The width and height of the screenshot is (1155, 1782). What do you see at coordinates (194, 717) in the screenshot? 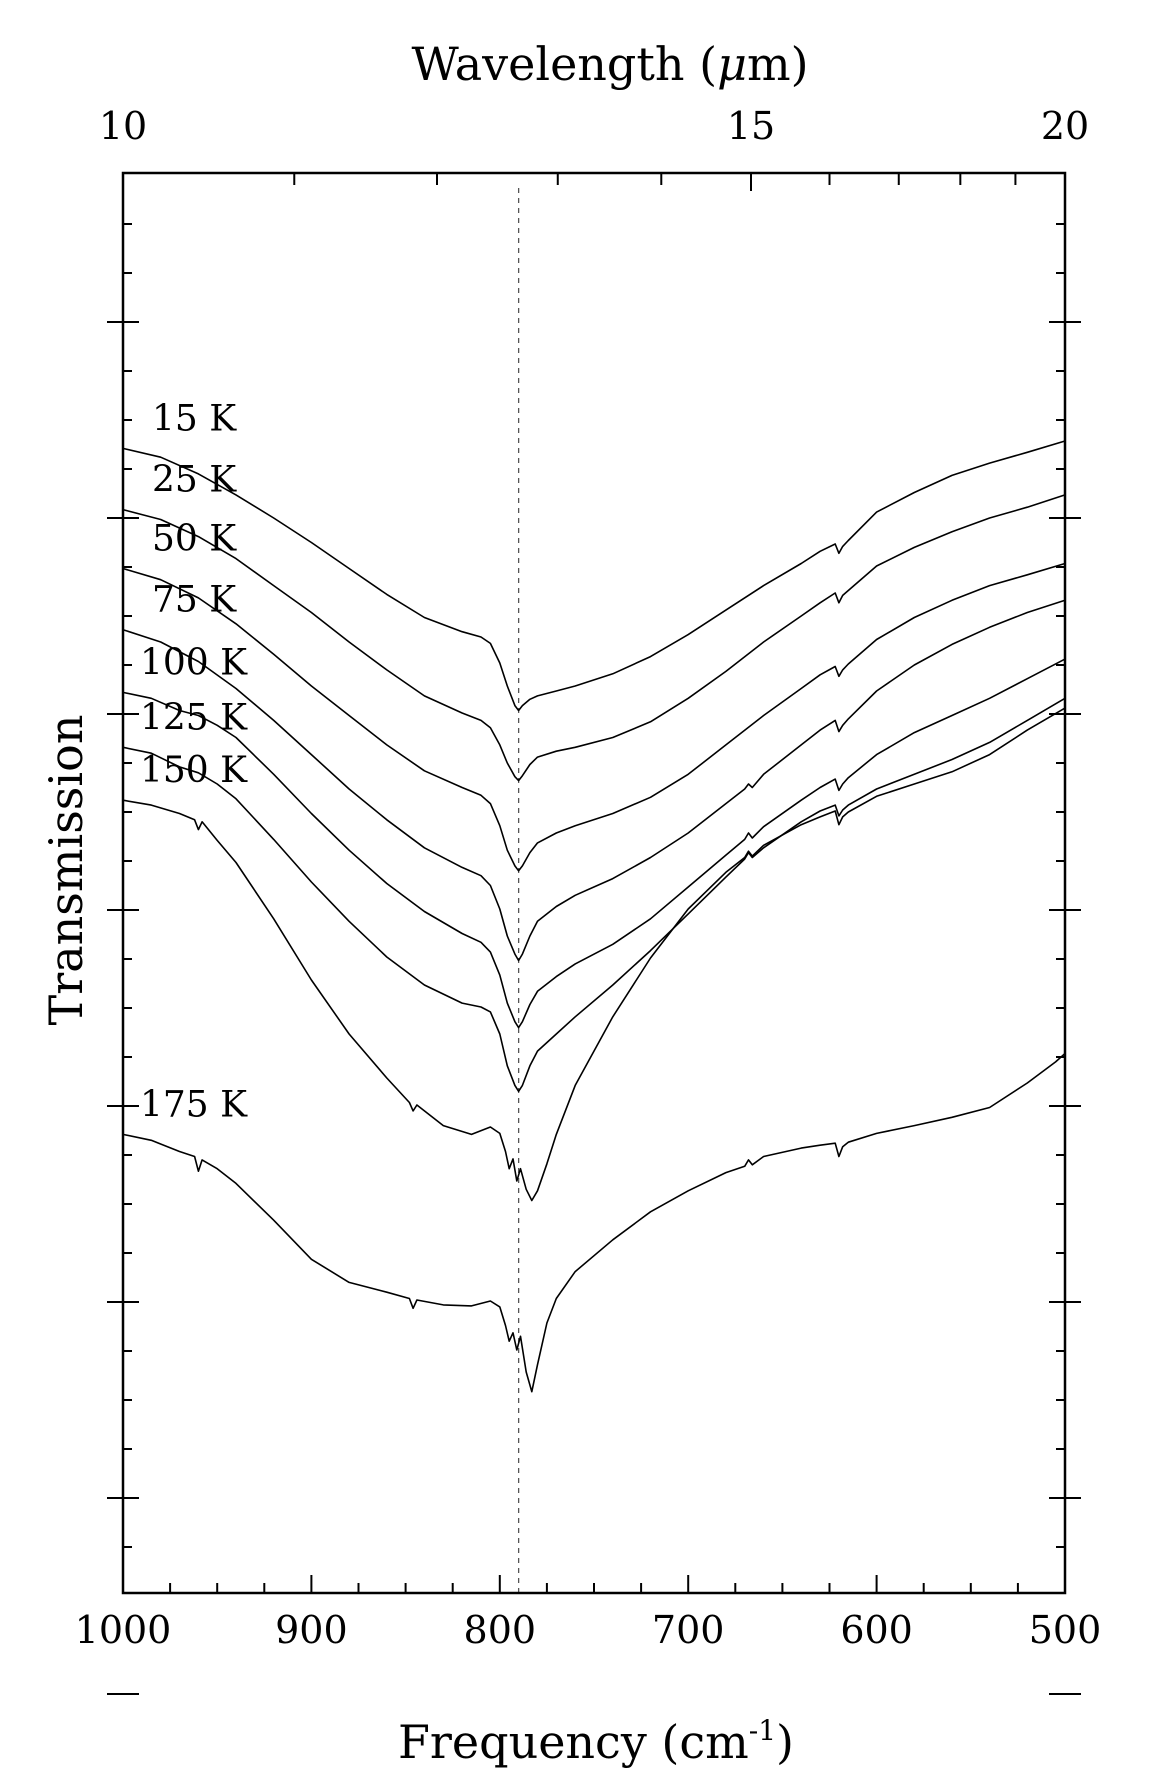
I see `series-label: 125 K` at bounding box center [194, 717].